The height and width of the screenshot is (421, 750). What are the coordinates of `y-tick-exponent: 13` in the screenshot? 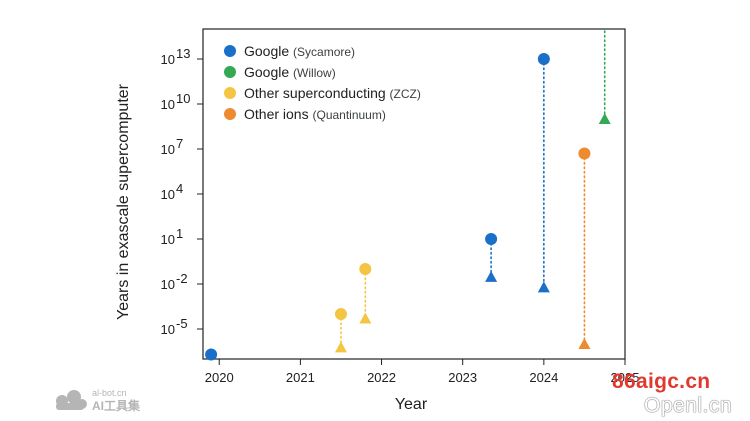 It's located at (183, 53).